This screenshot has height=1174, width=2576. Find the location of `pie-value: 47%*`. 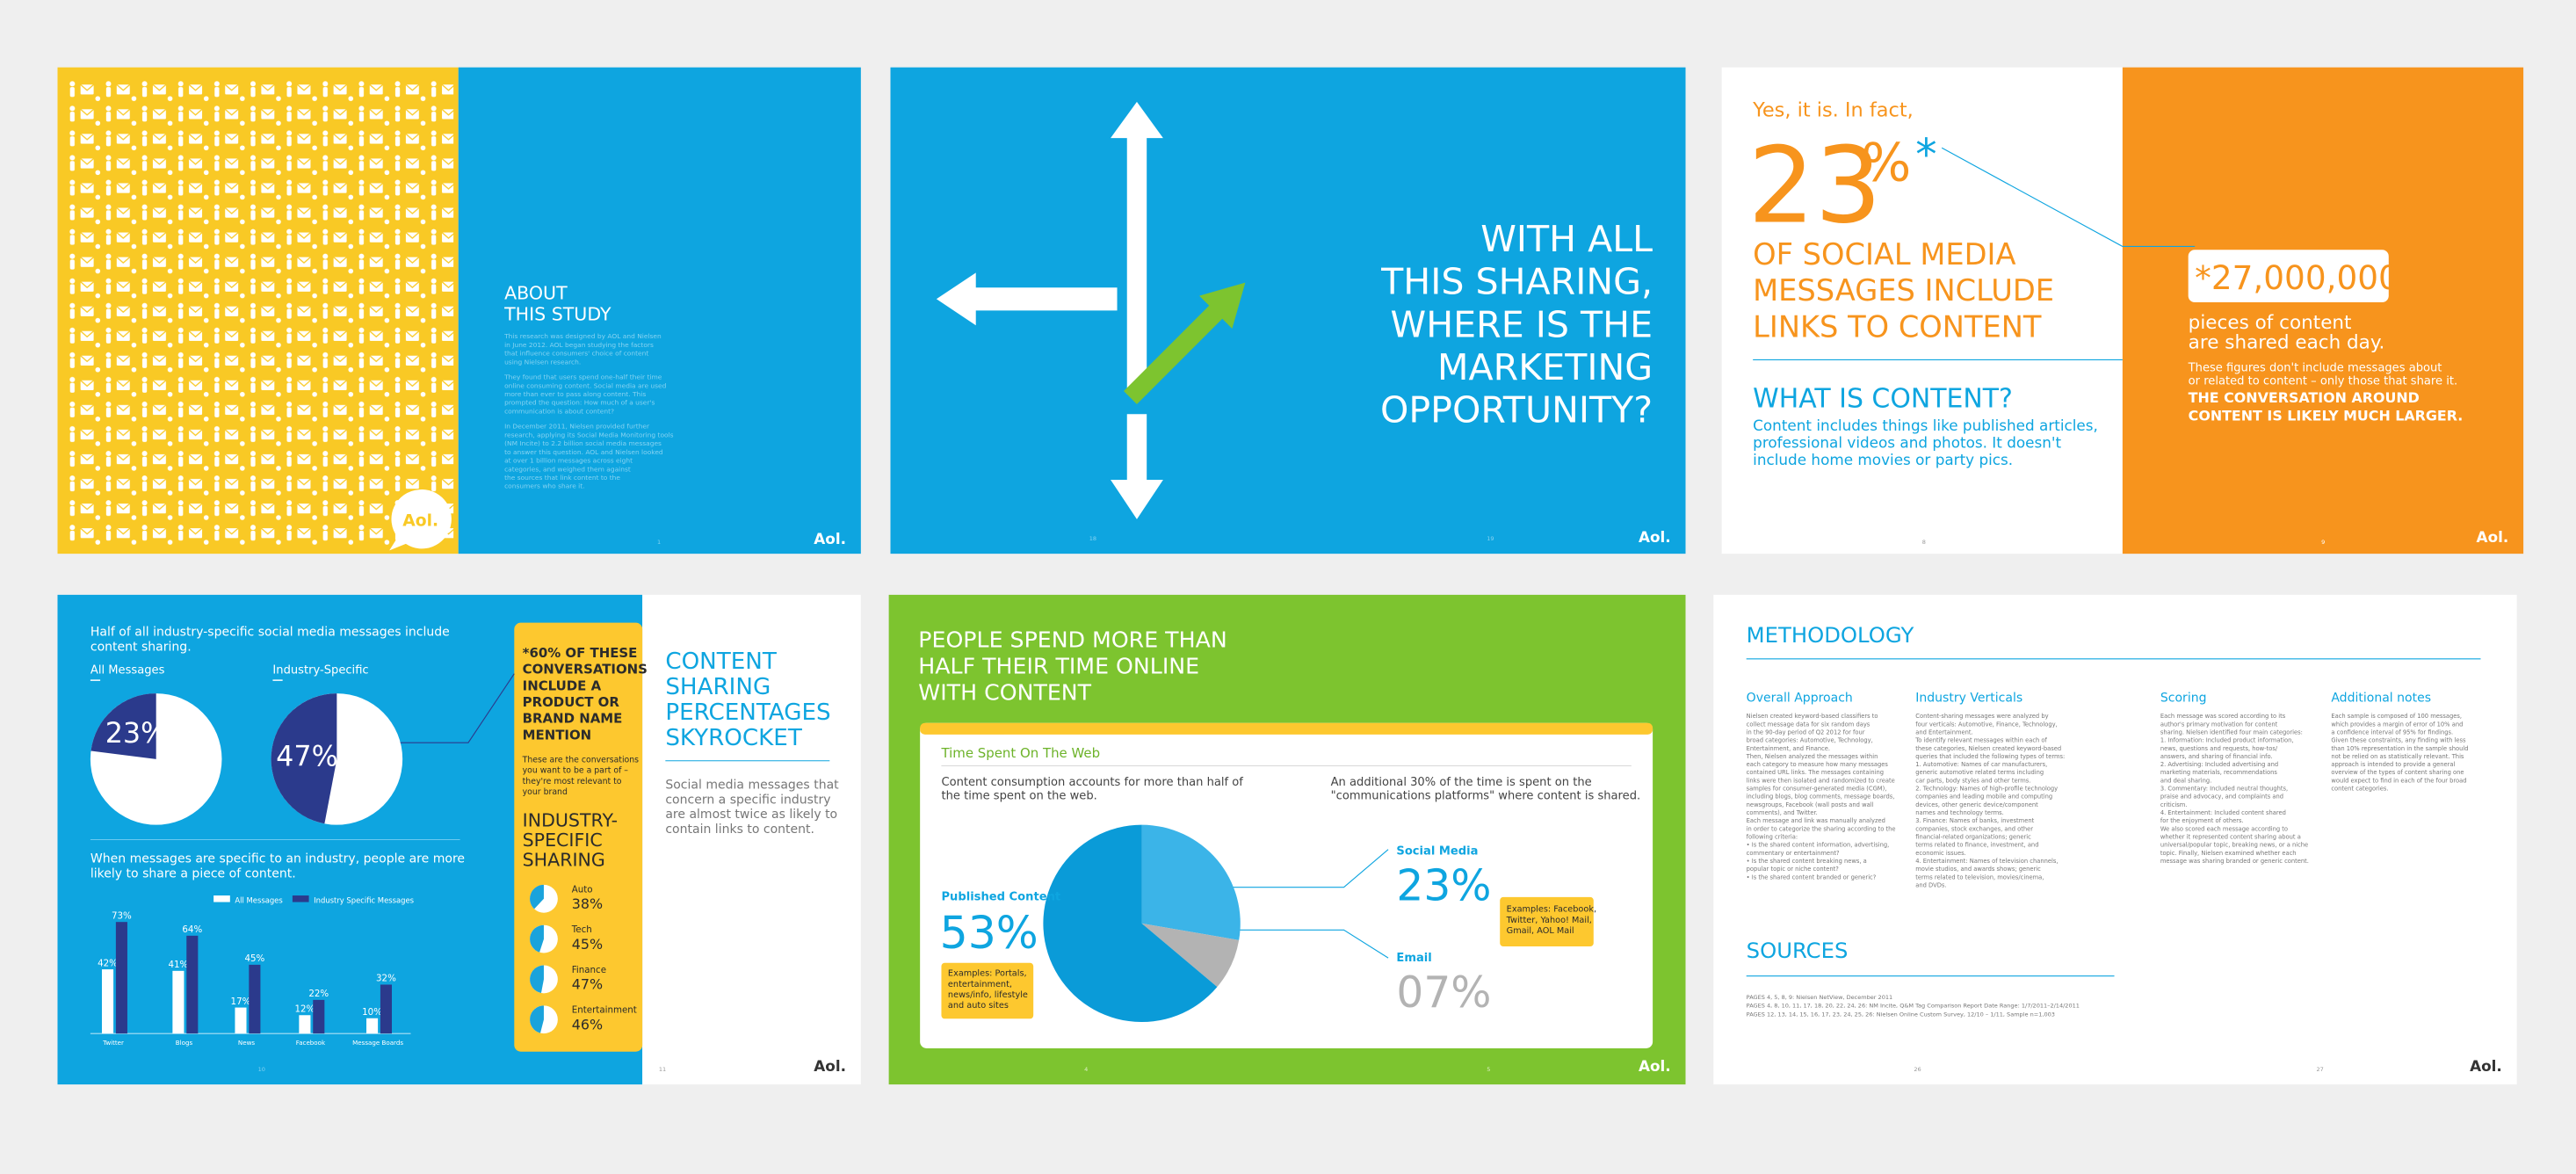

pie-value: 47%* is located at coordinates (314, 756).